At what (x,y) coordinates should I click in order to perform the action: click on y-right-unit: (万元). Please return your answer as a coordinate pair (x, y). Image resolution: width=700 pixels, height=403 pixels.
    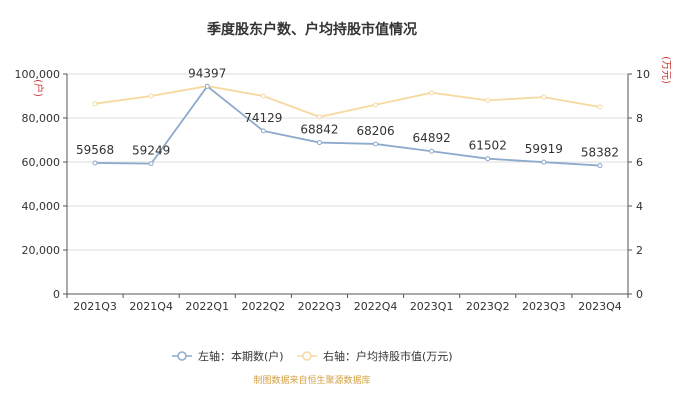
    Looking at the image, I should click on (665, 70).